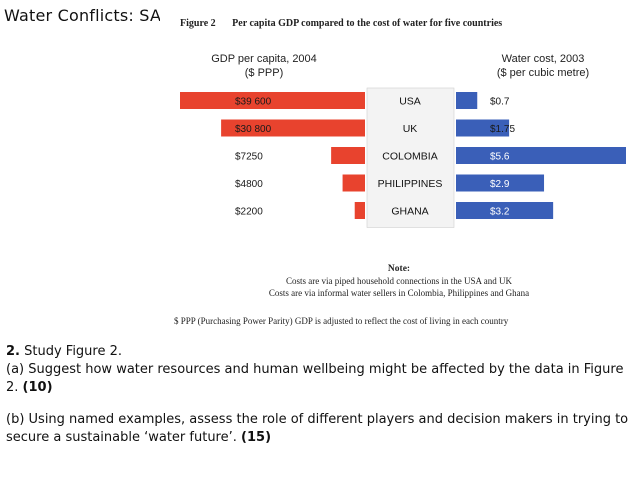 Image resolution: width=638 pixels, height=479 pixels. I want to click on water-bar-philippines, so click(500, 183).